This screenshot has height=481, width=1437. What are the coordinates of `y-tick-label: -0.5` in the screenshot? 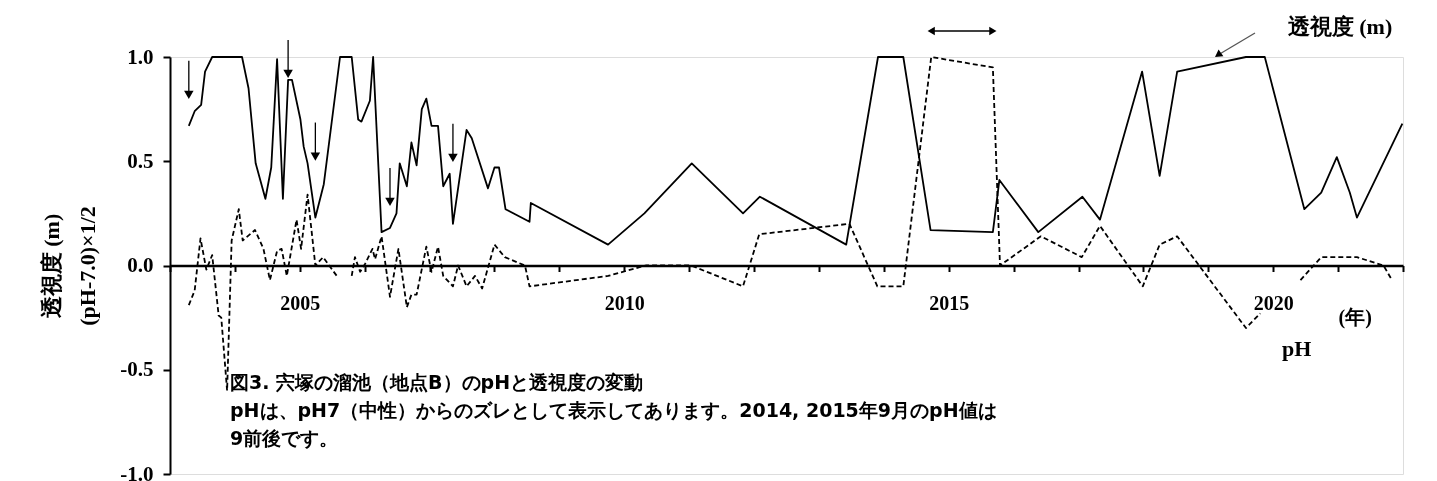 It's located at (137, 369).